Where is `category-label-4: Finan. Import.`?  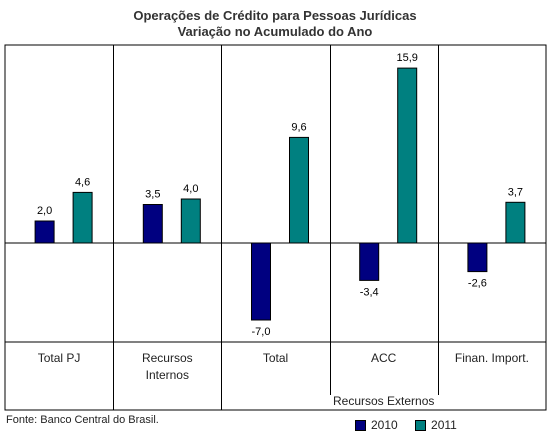 category-label-4: Finan. Import. is located at coordinates (492, 358).